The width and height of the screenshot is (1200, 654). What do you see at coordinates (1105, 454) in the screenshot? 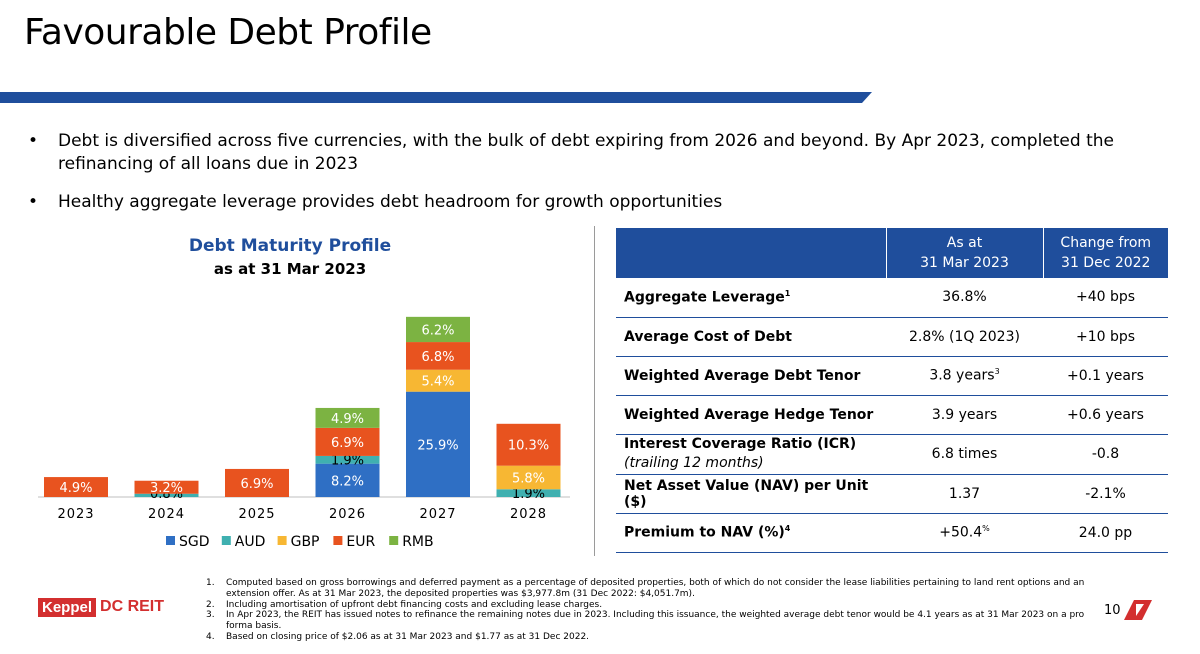
I see `value-change: -0.8` at bounding box center [1105, 454].